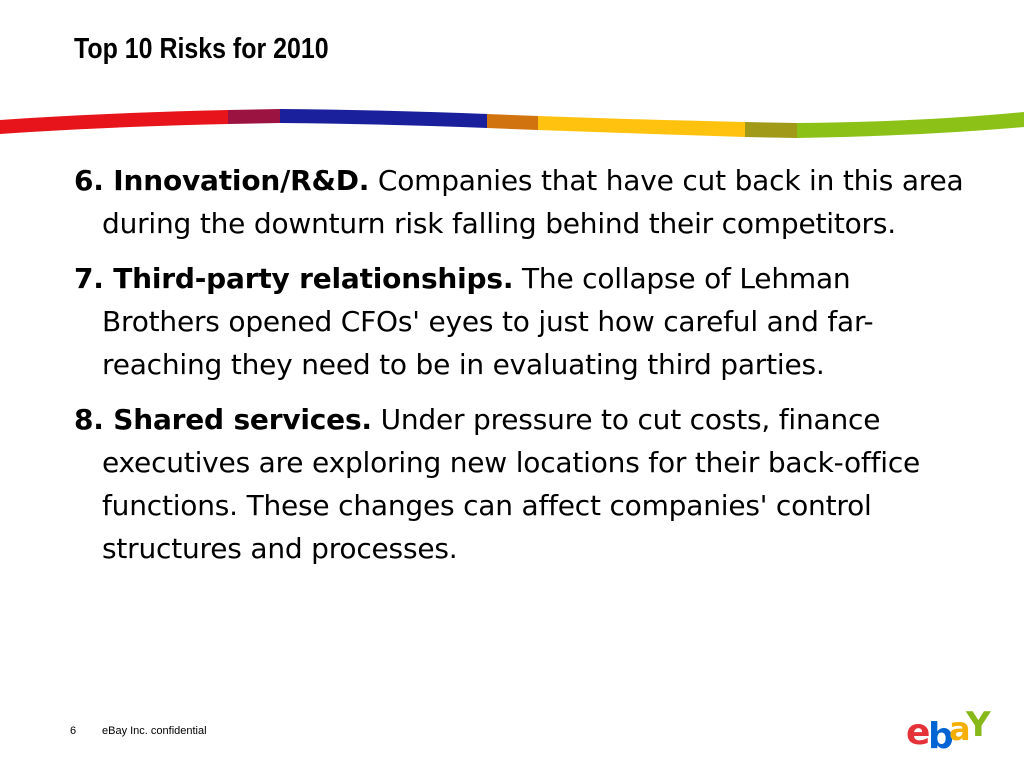 The image size is (1024, 768). Describe the element at coordinates (201, 49) in the screenshot. I see `slide-title: Top 10 Risks for 2010` at that location.